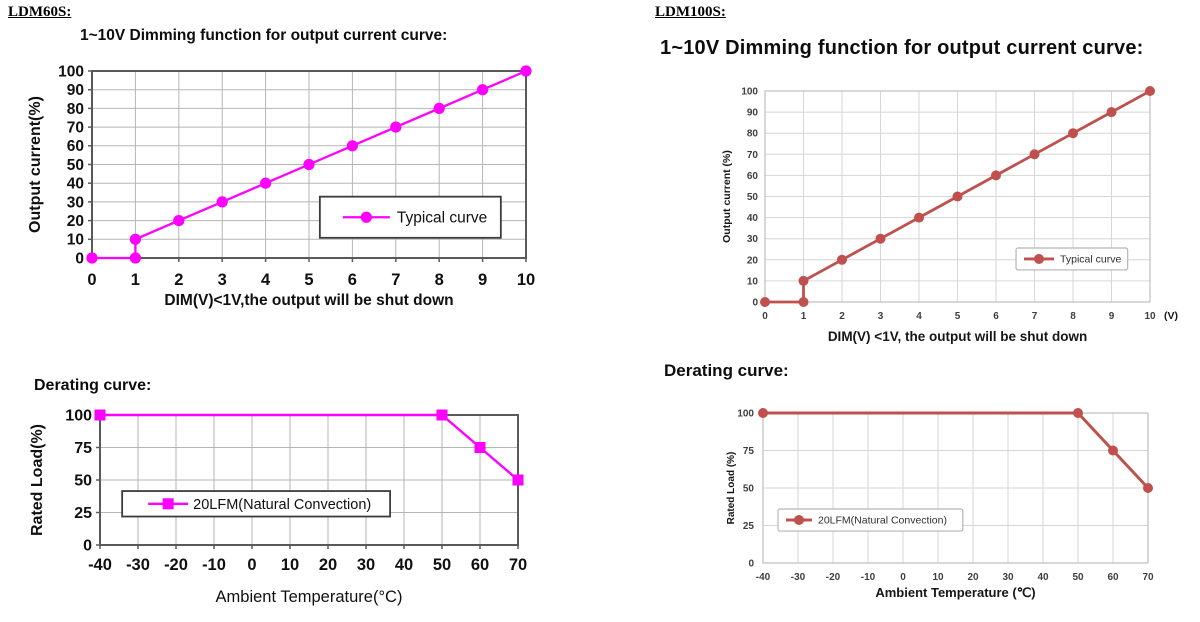 Image resolution: width=1200 pixels, height=622 pixels. What do you see at coordinates (35, 164) in the screenshot?
I see `y-axis-label: Output current(%)` at bounding box center [35, 164].